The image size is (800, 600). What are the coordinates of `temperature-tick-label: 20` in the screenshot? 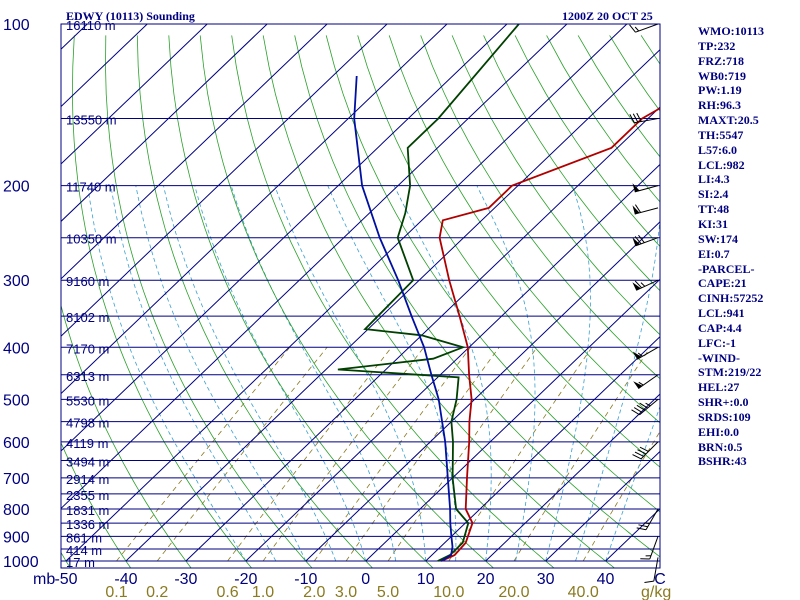 It's located at (486, 579).